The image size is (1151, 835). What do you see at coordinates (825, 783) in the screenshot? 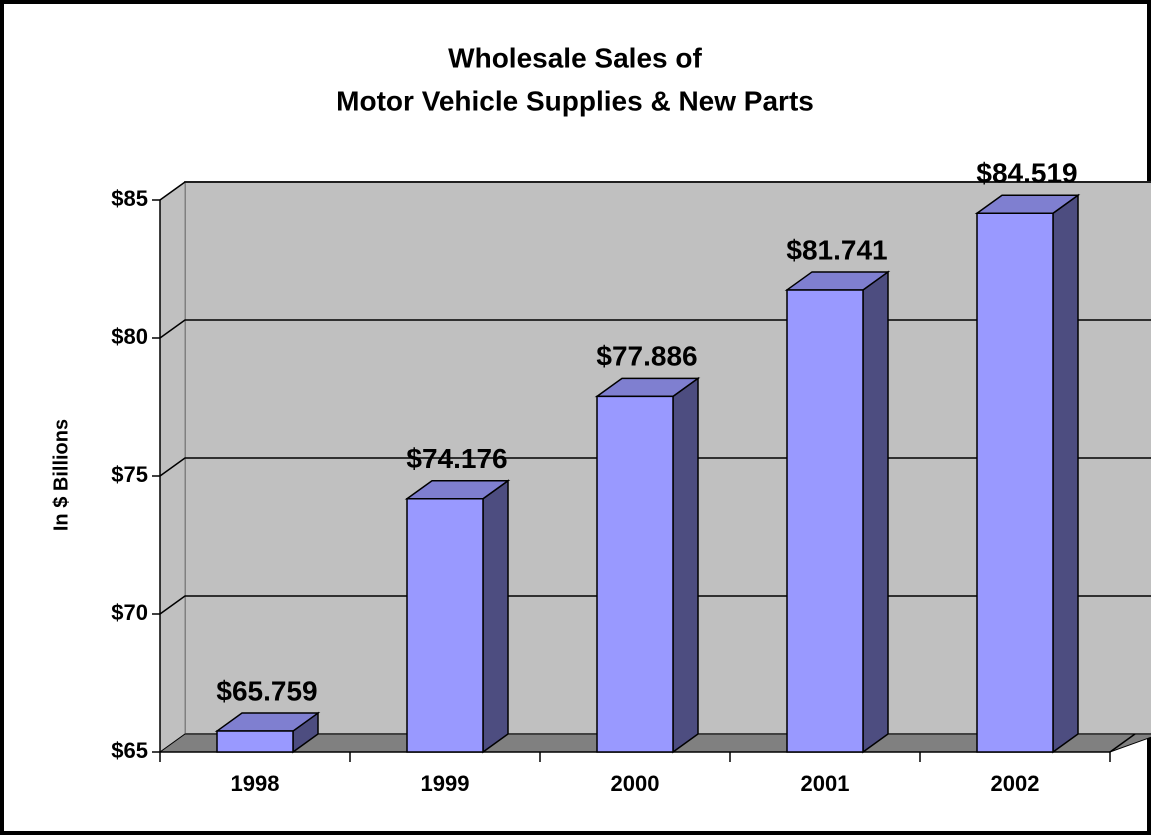
I see `x-tick-label: 2001` at bounding box center [825, 783].